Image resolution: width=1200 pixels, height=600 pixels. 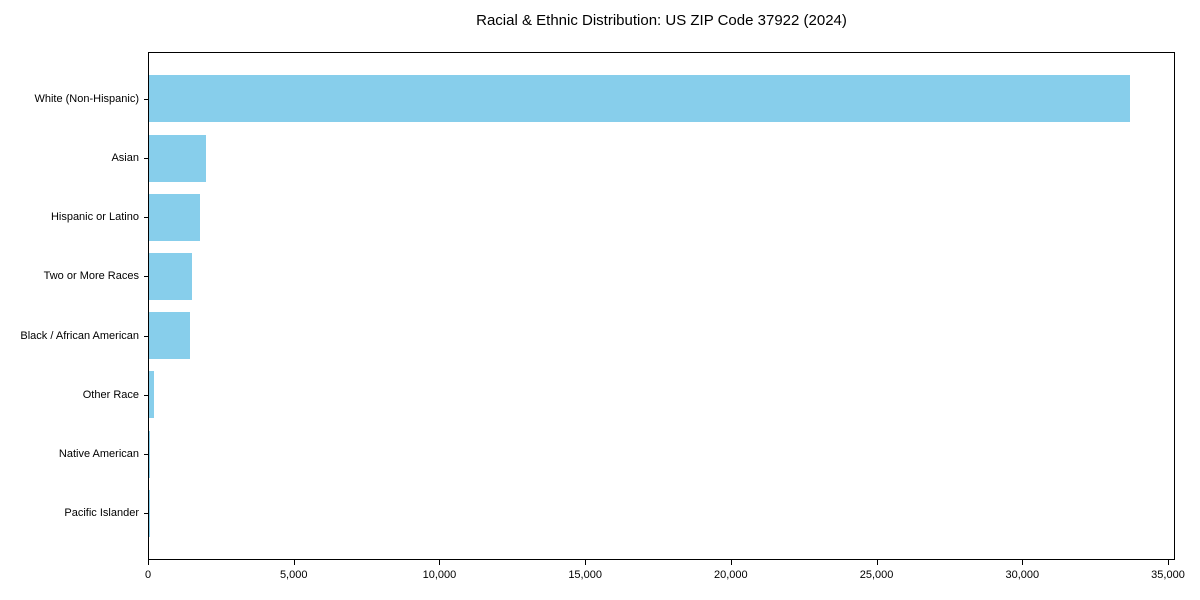 What do you see at coordinates (293, 575) in the screenshot?
I see `x-axis-tick-label: 5,000` at bounding box center [293, 575].